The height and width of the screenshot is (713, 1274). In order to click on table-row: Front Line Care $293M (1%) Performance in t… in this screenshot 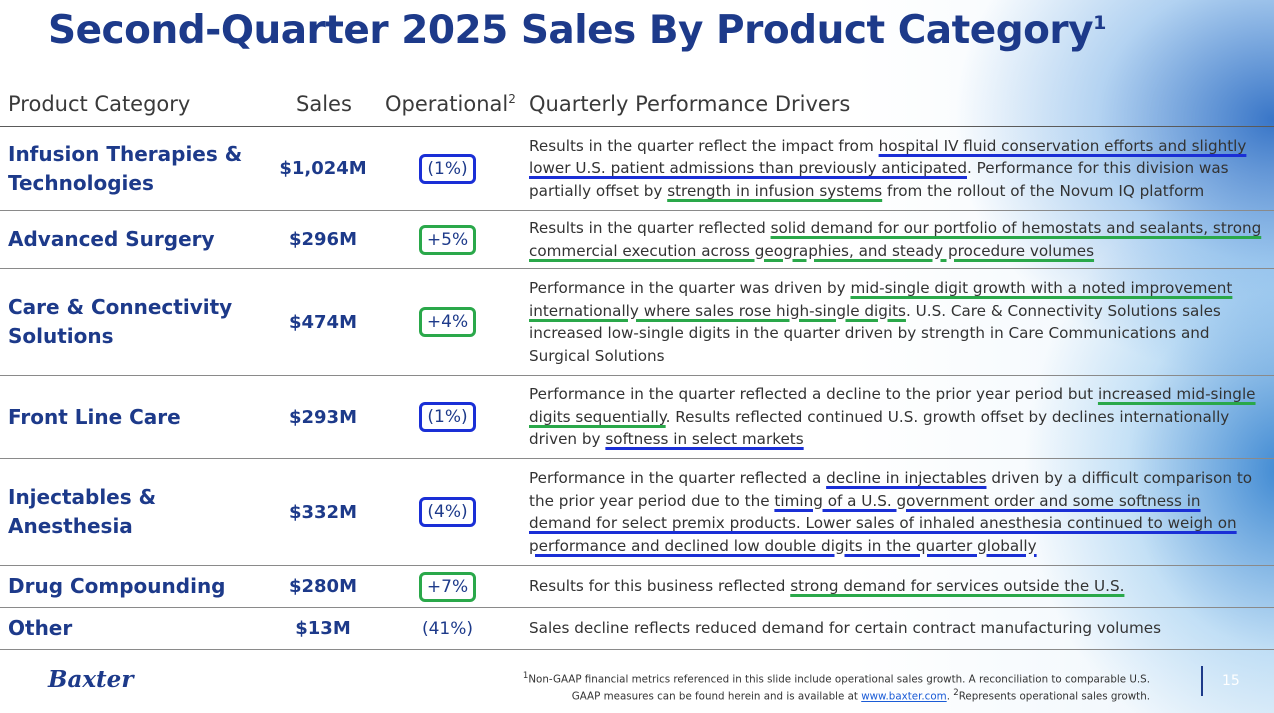, I will do `click(637, 417)`.